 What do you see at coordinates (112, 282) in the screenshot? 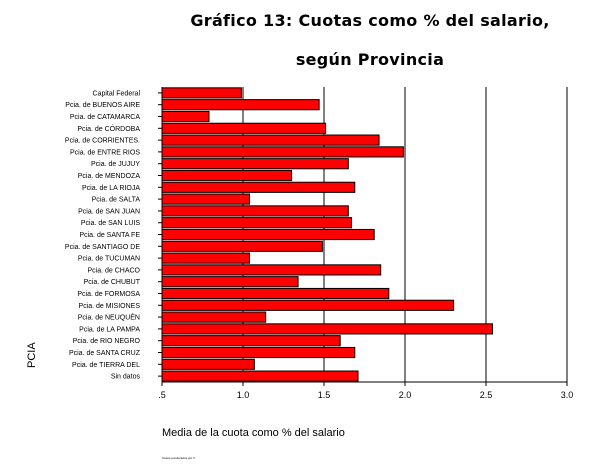
I see `category-label: Pcia. de CHUBUT` at bounding box center [112, 282].